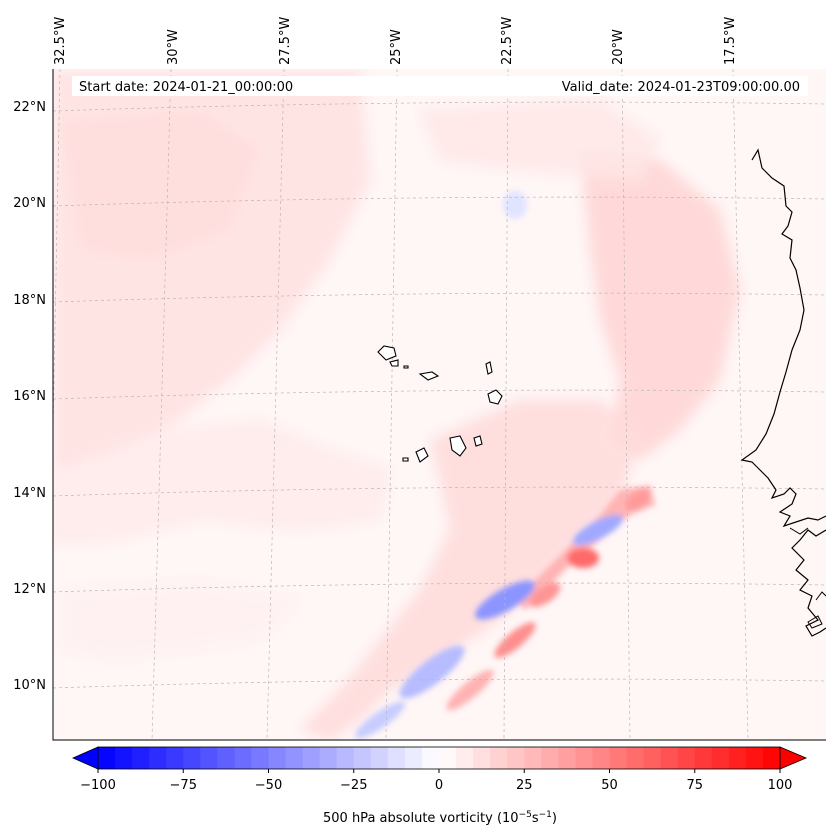 Image resolution: width=837 pixels, height=839 pixels. Describe the element at coordinates (183, 785) in the screenshot. I see `colorbar-tick-label: −75` at that location.